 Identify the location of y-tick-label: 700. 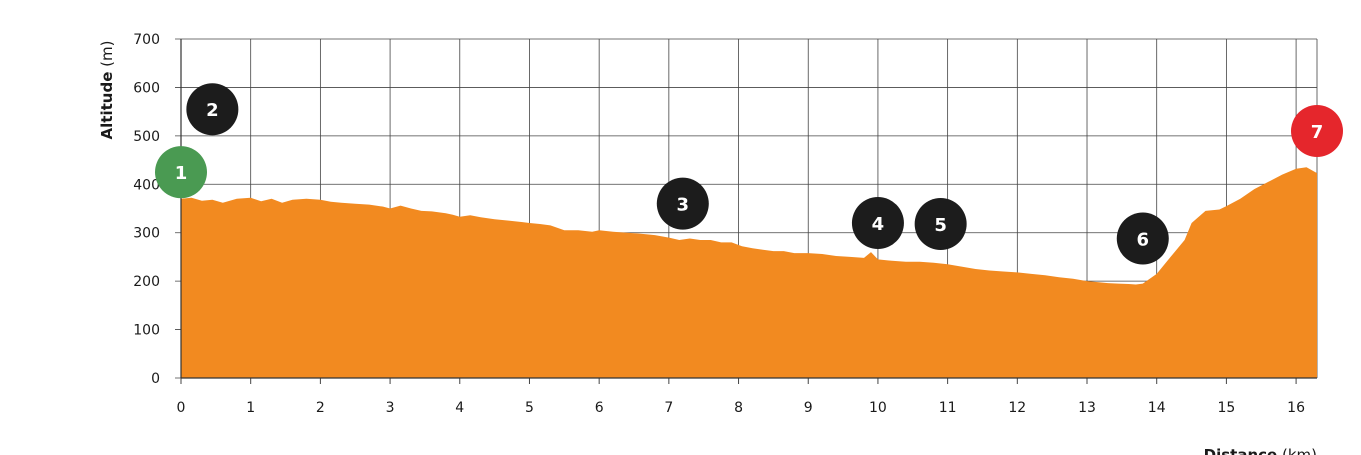
(146, 40).